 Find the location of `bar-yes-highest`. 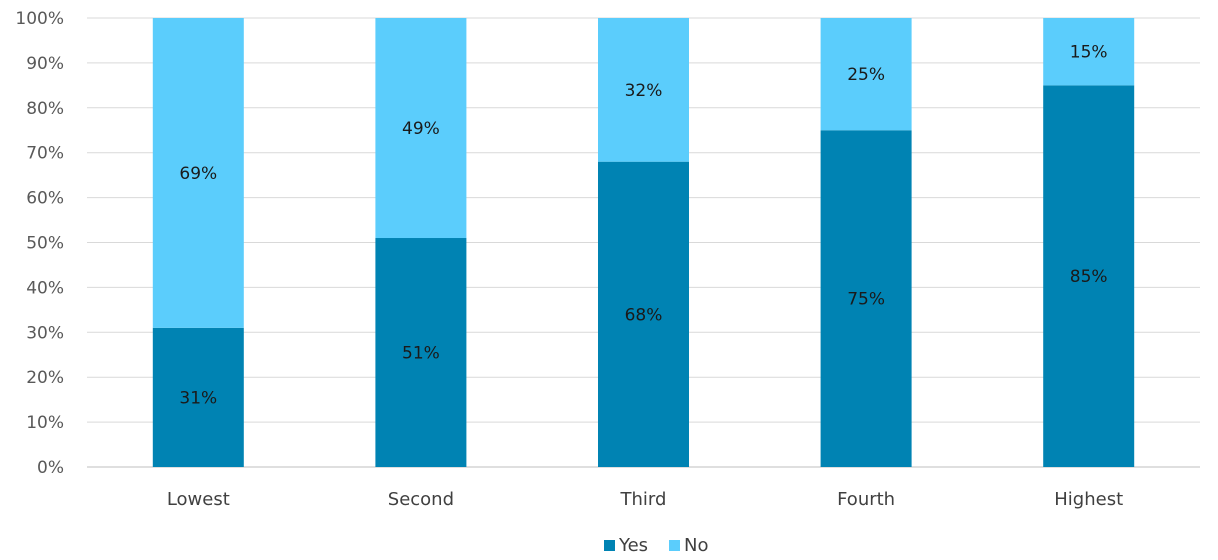

bar-yes-highest is located at coordinates (1089, 276).